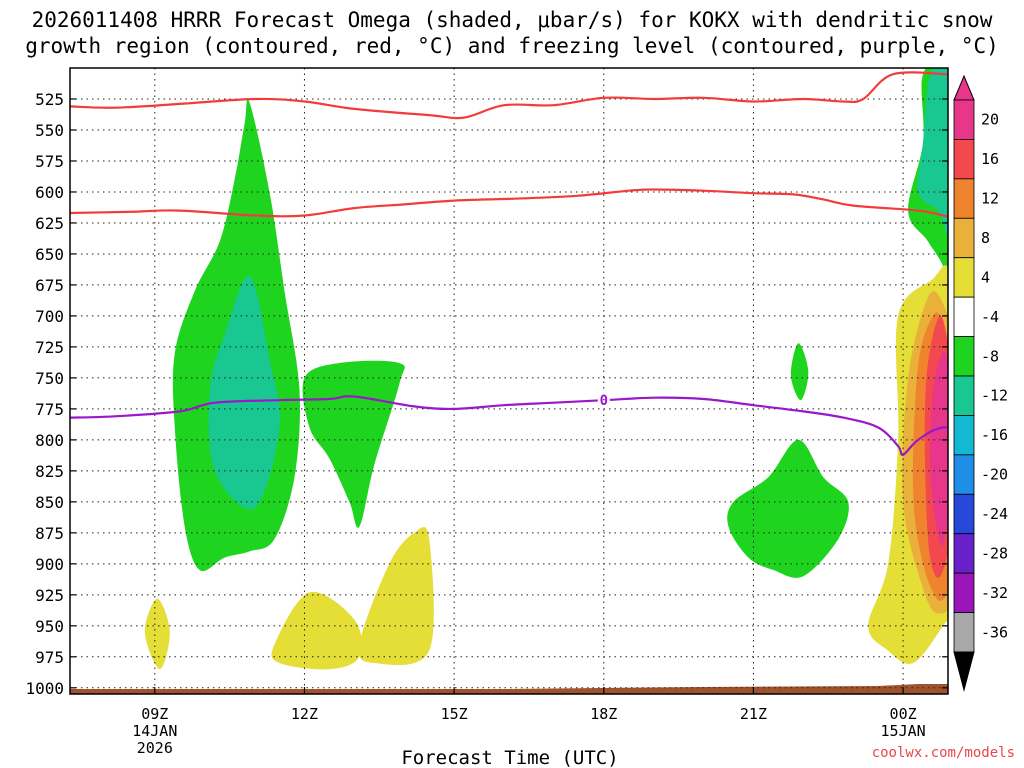 Image resolution: width=1024 pixels, height=768 pixels. Describe the element at coordinates (964, 671) in the screenshot. I see `colorbar-bottom-arrow` at that location.